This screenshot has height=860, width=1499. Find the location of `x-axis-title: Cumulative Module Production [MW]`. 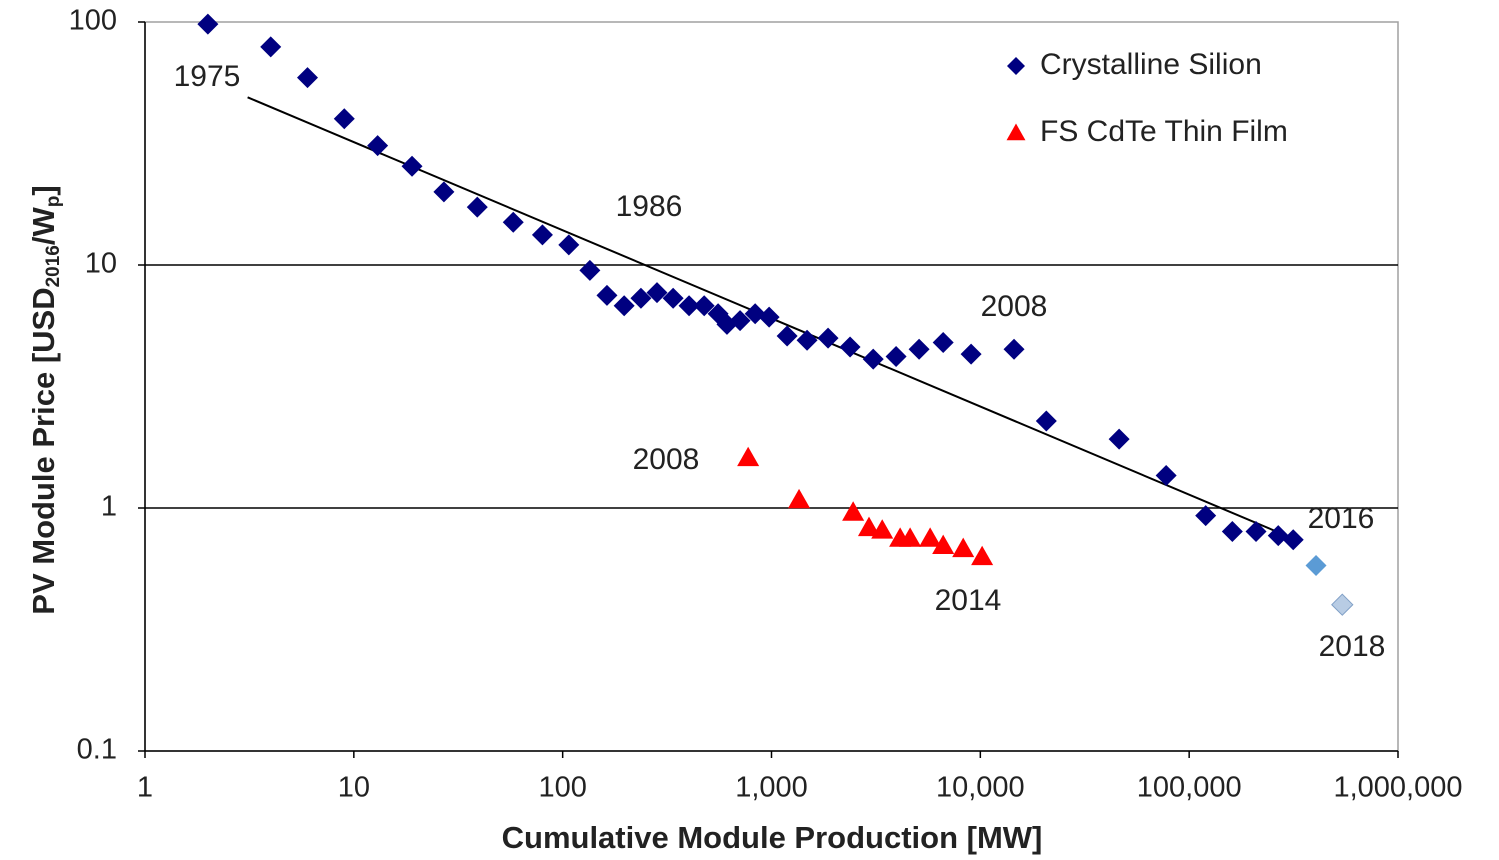

x-axis-title: Cumulative Module Production [MW] is located at coordinates (772, 837).